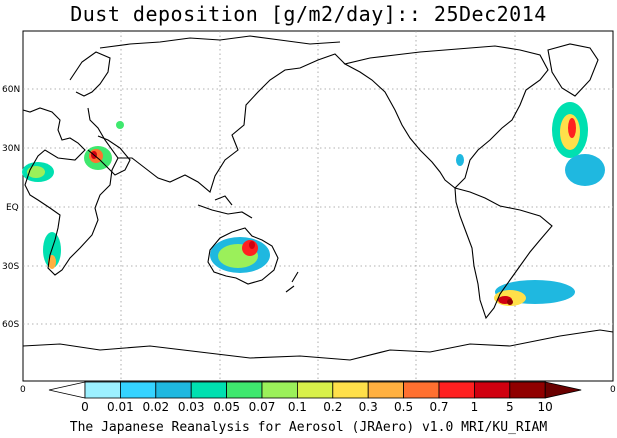  I want to click on colorbar: 0 0.01 0.02 0.03 0.05 0.07 0.1 0.2 0.3 0.5 0.7 1 5 10, so click(315, 397).